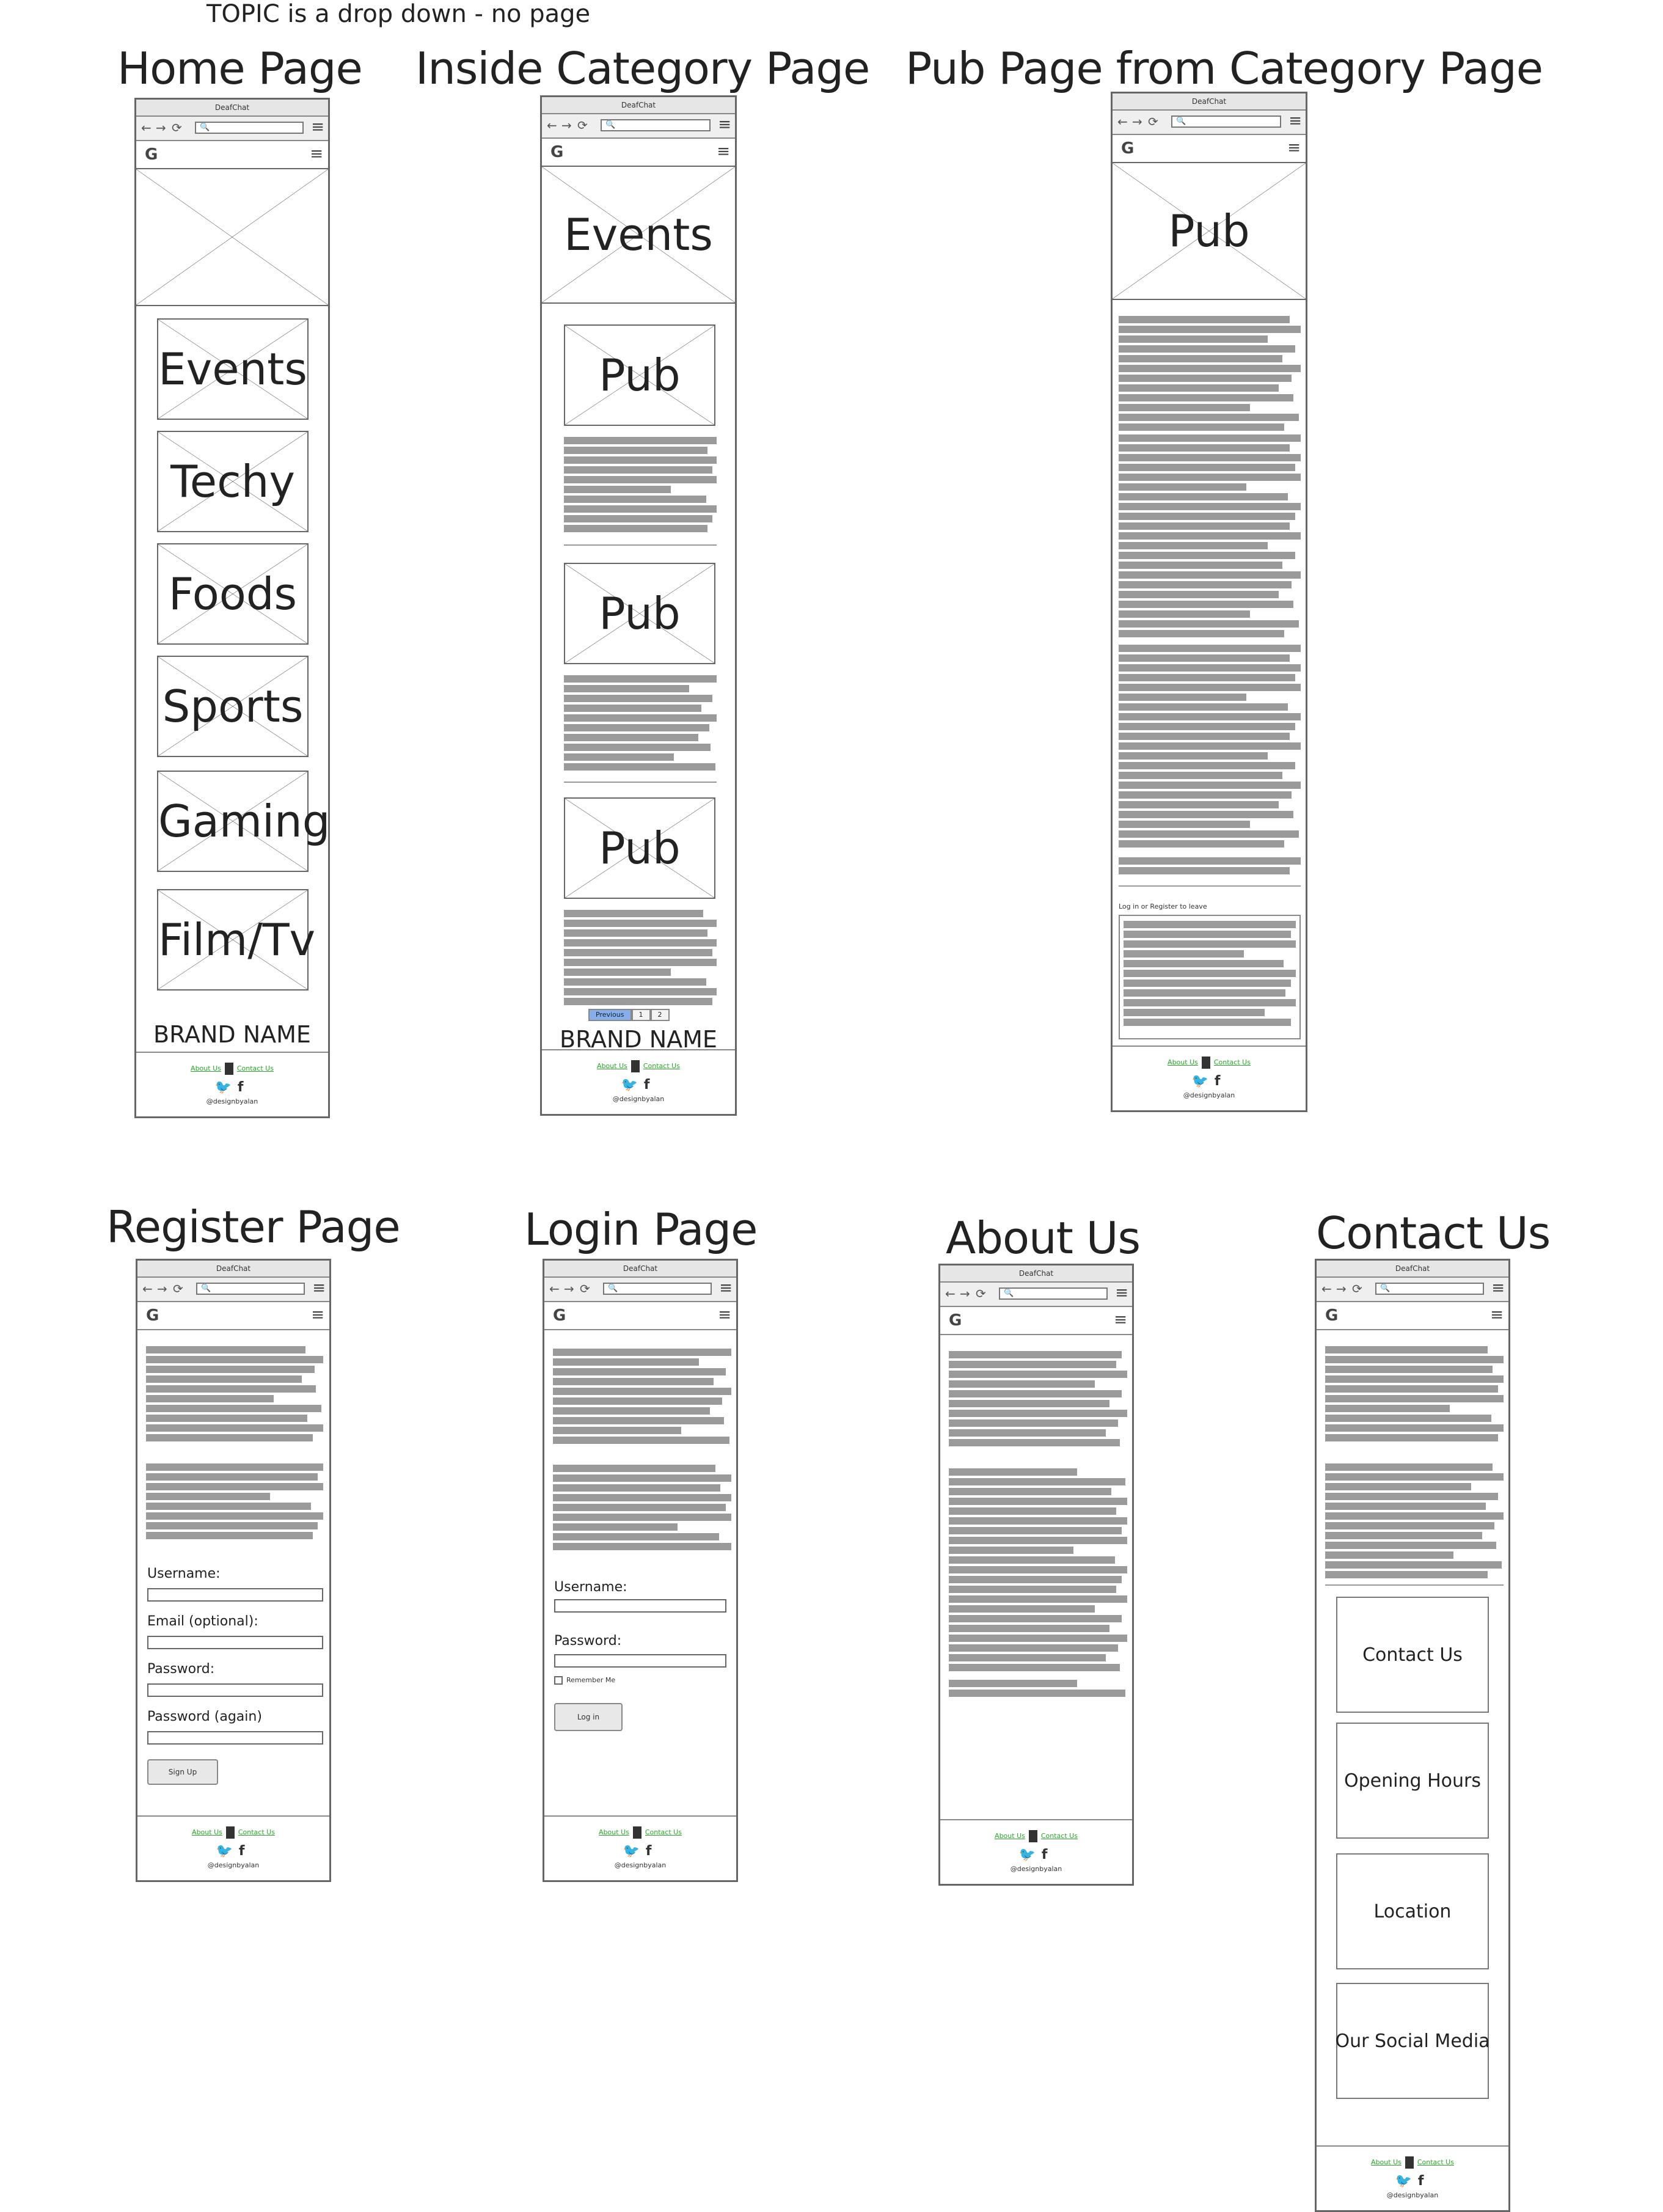 Image resolution: width=1663 pixels, height=2212 pixels. What do you see at coordinates (641, 1015) in the screenshot?
I see `pager-page-1: 1` at bounding box center [641, 1015].